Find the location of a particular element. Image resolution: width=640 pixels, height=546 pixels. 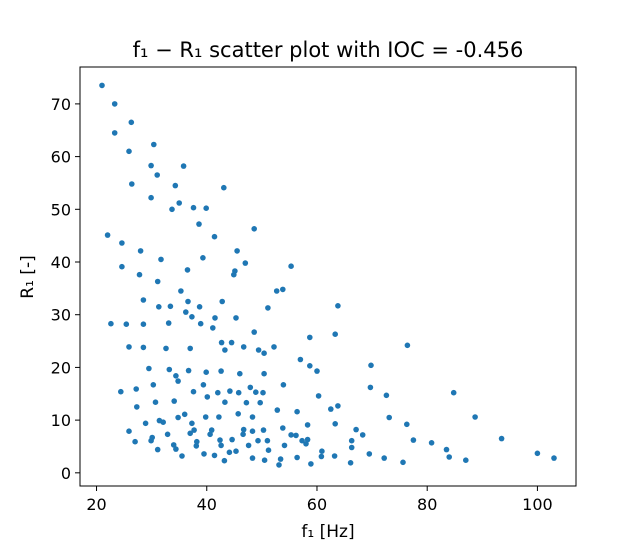

x-axis-label: f₁ [Hz] is located at coordinates (327, 532).